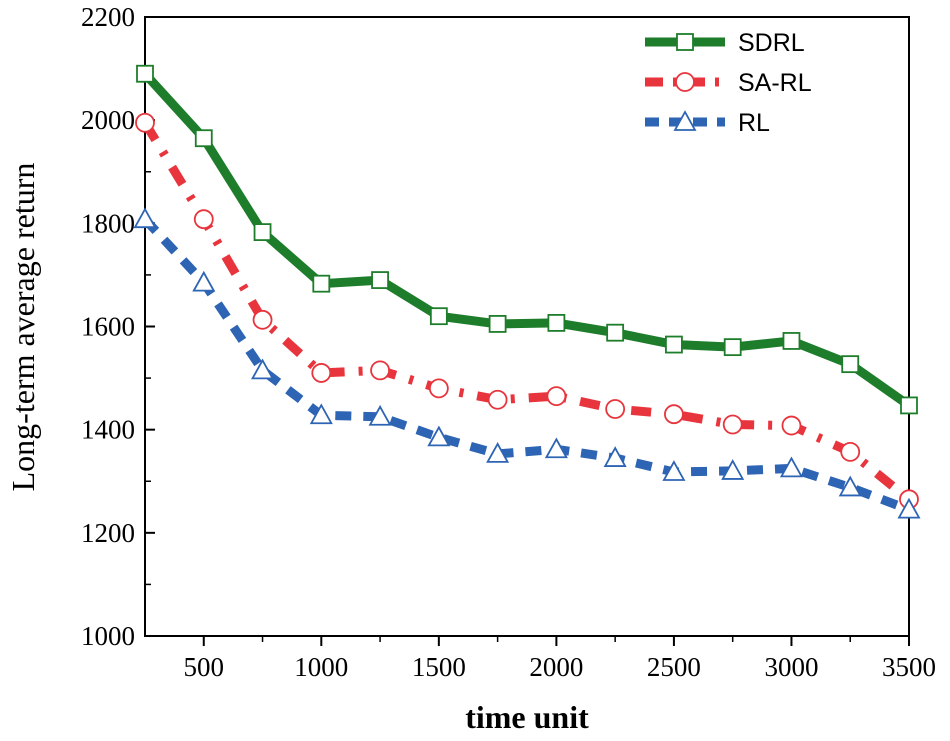 The image size is (950, 741). Describe the element at coordinates (754, 123) in the screenshot. I see `legend-label: RL` at that location.